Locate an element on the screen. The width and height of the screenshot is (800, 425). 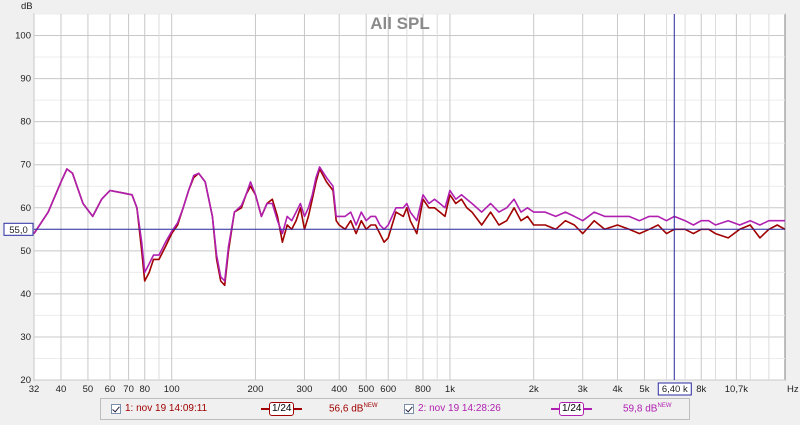
x-tick-label: 1k is located at coordinates (450, 389).